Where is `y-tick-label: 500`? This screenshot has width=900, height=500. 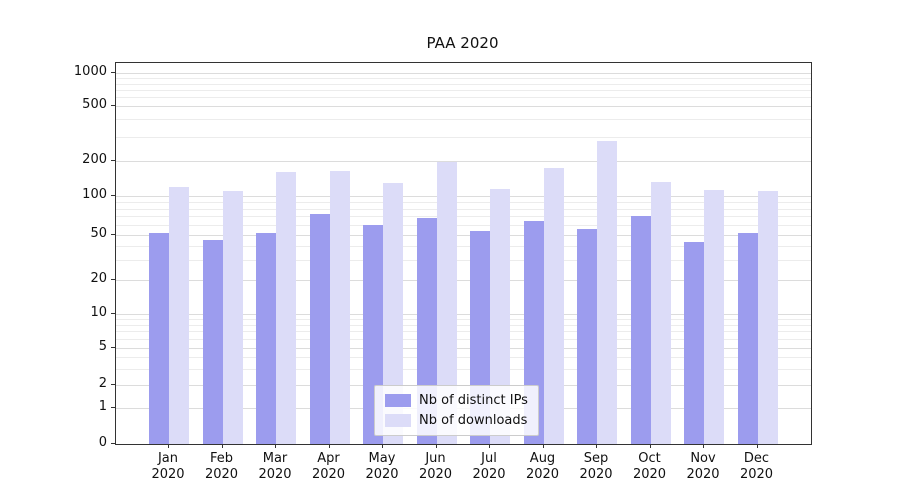 y-tick-label: 500 is located at coordinates (94, 104).